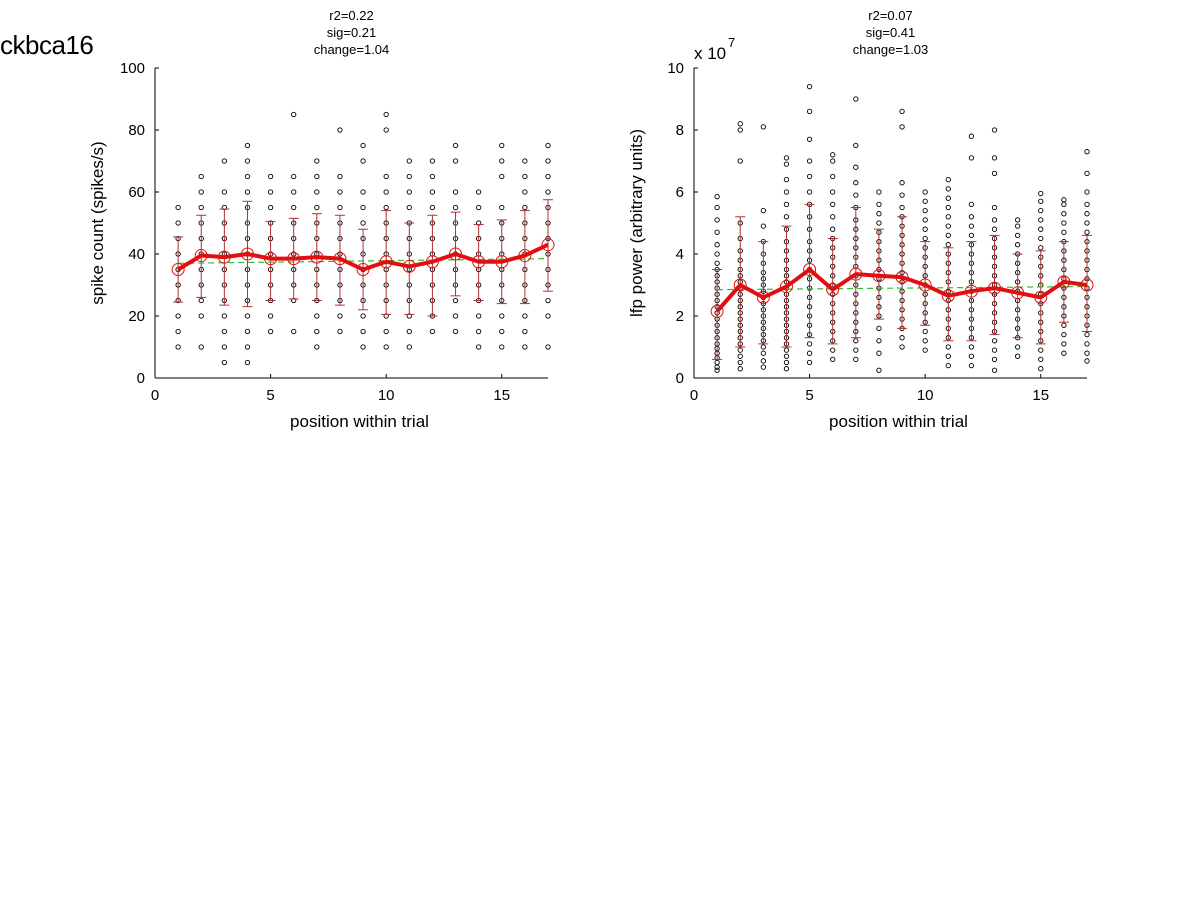 This screenshot has width=1200, height=901. Describe the element at coordinates (680, 192) in the screenshot. I see `y-tick-label: 6` at that location.